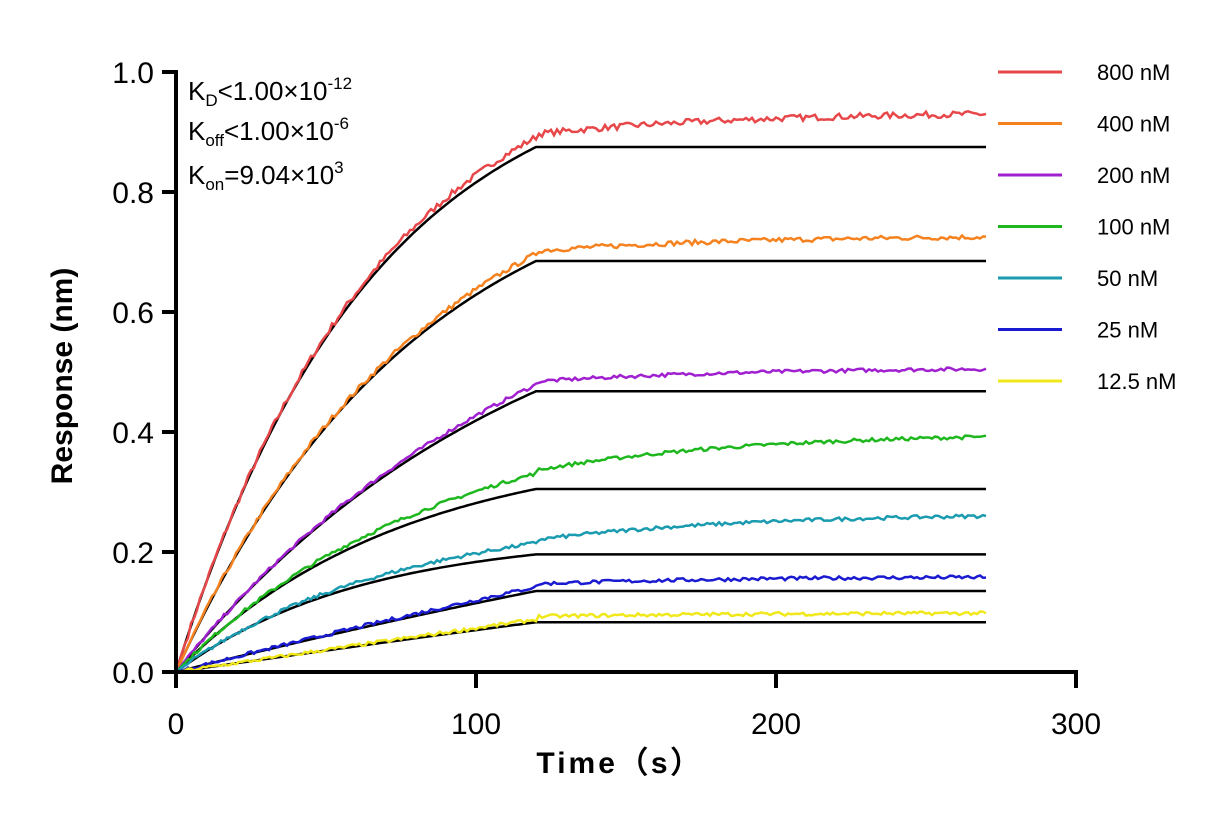 The image size is (1229, 825). Describe the element at coordinates (133, 553) in the screenshot. I see `y-tick-label: 0.2` at that location.